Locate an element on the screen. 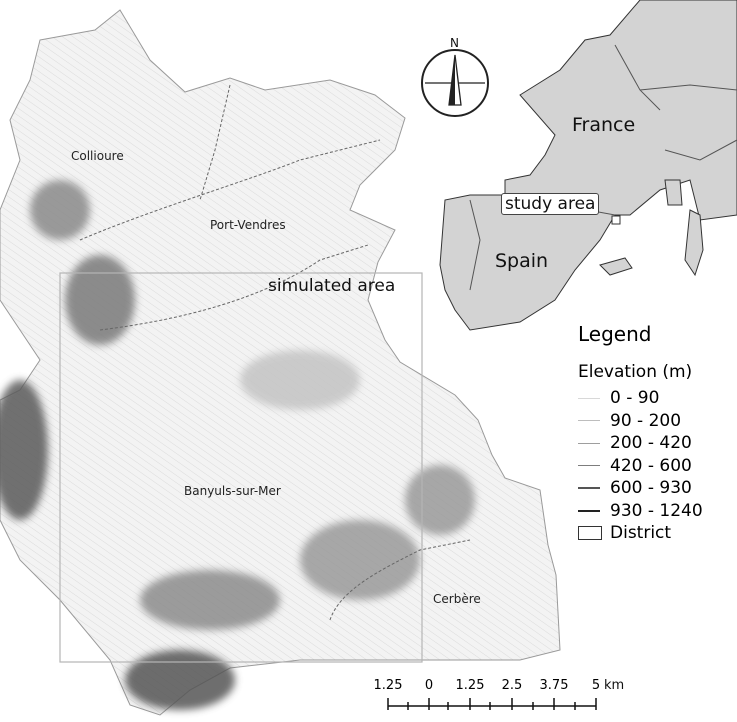  legend-row-elevation: 420 - 600 is located at coordinates (635, 466).